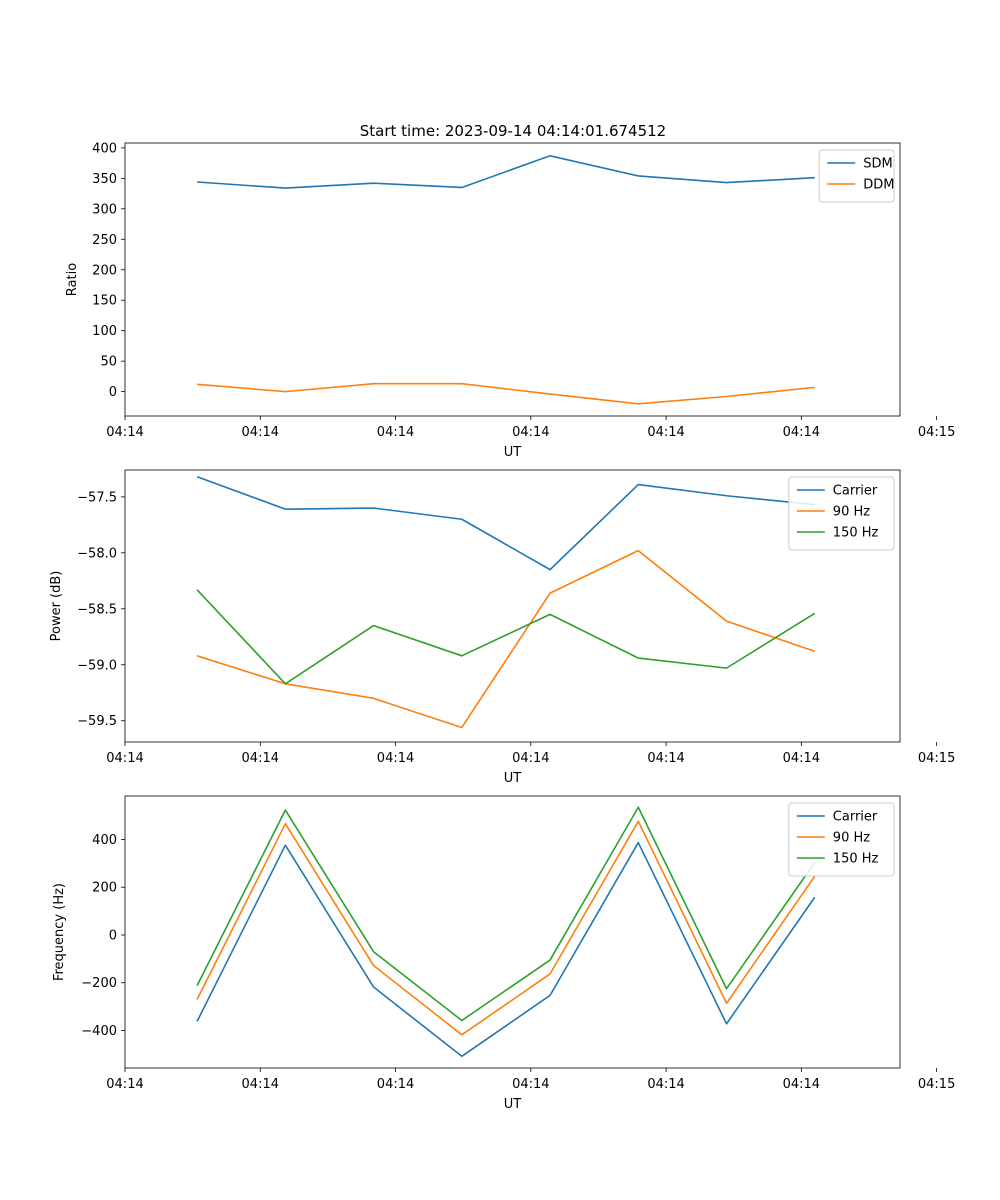  I want to click on series-line-ddm, so click(506, 393).